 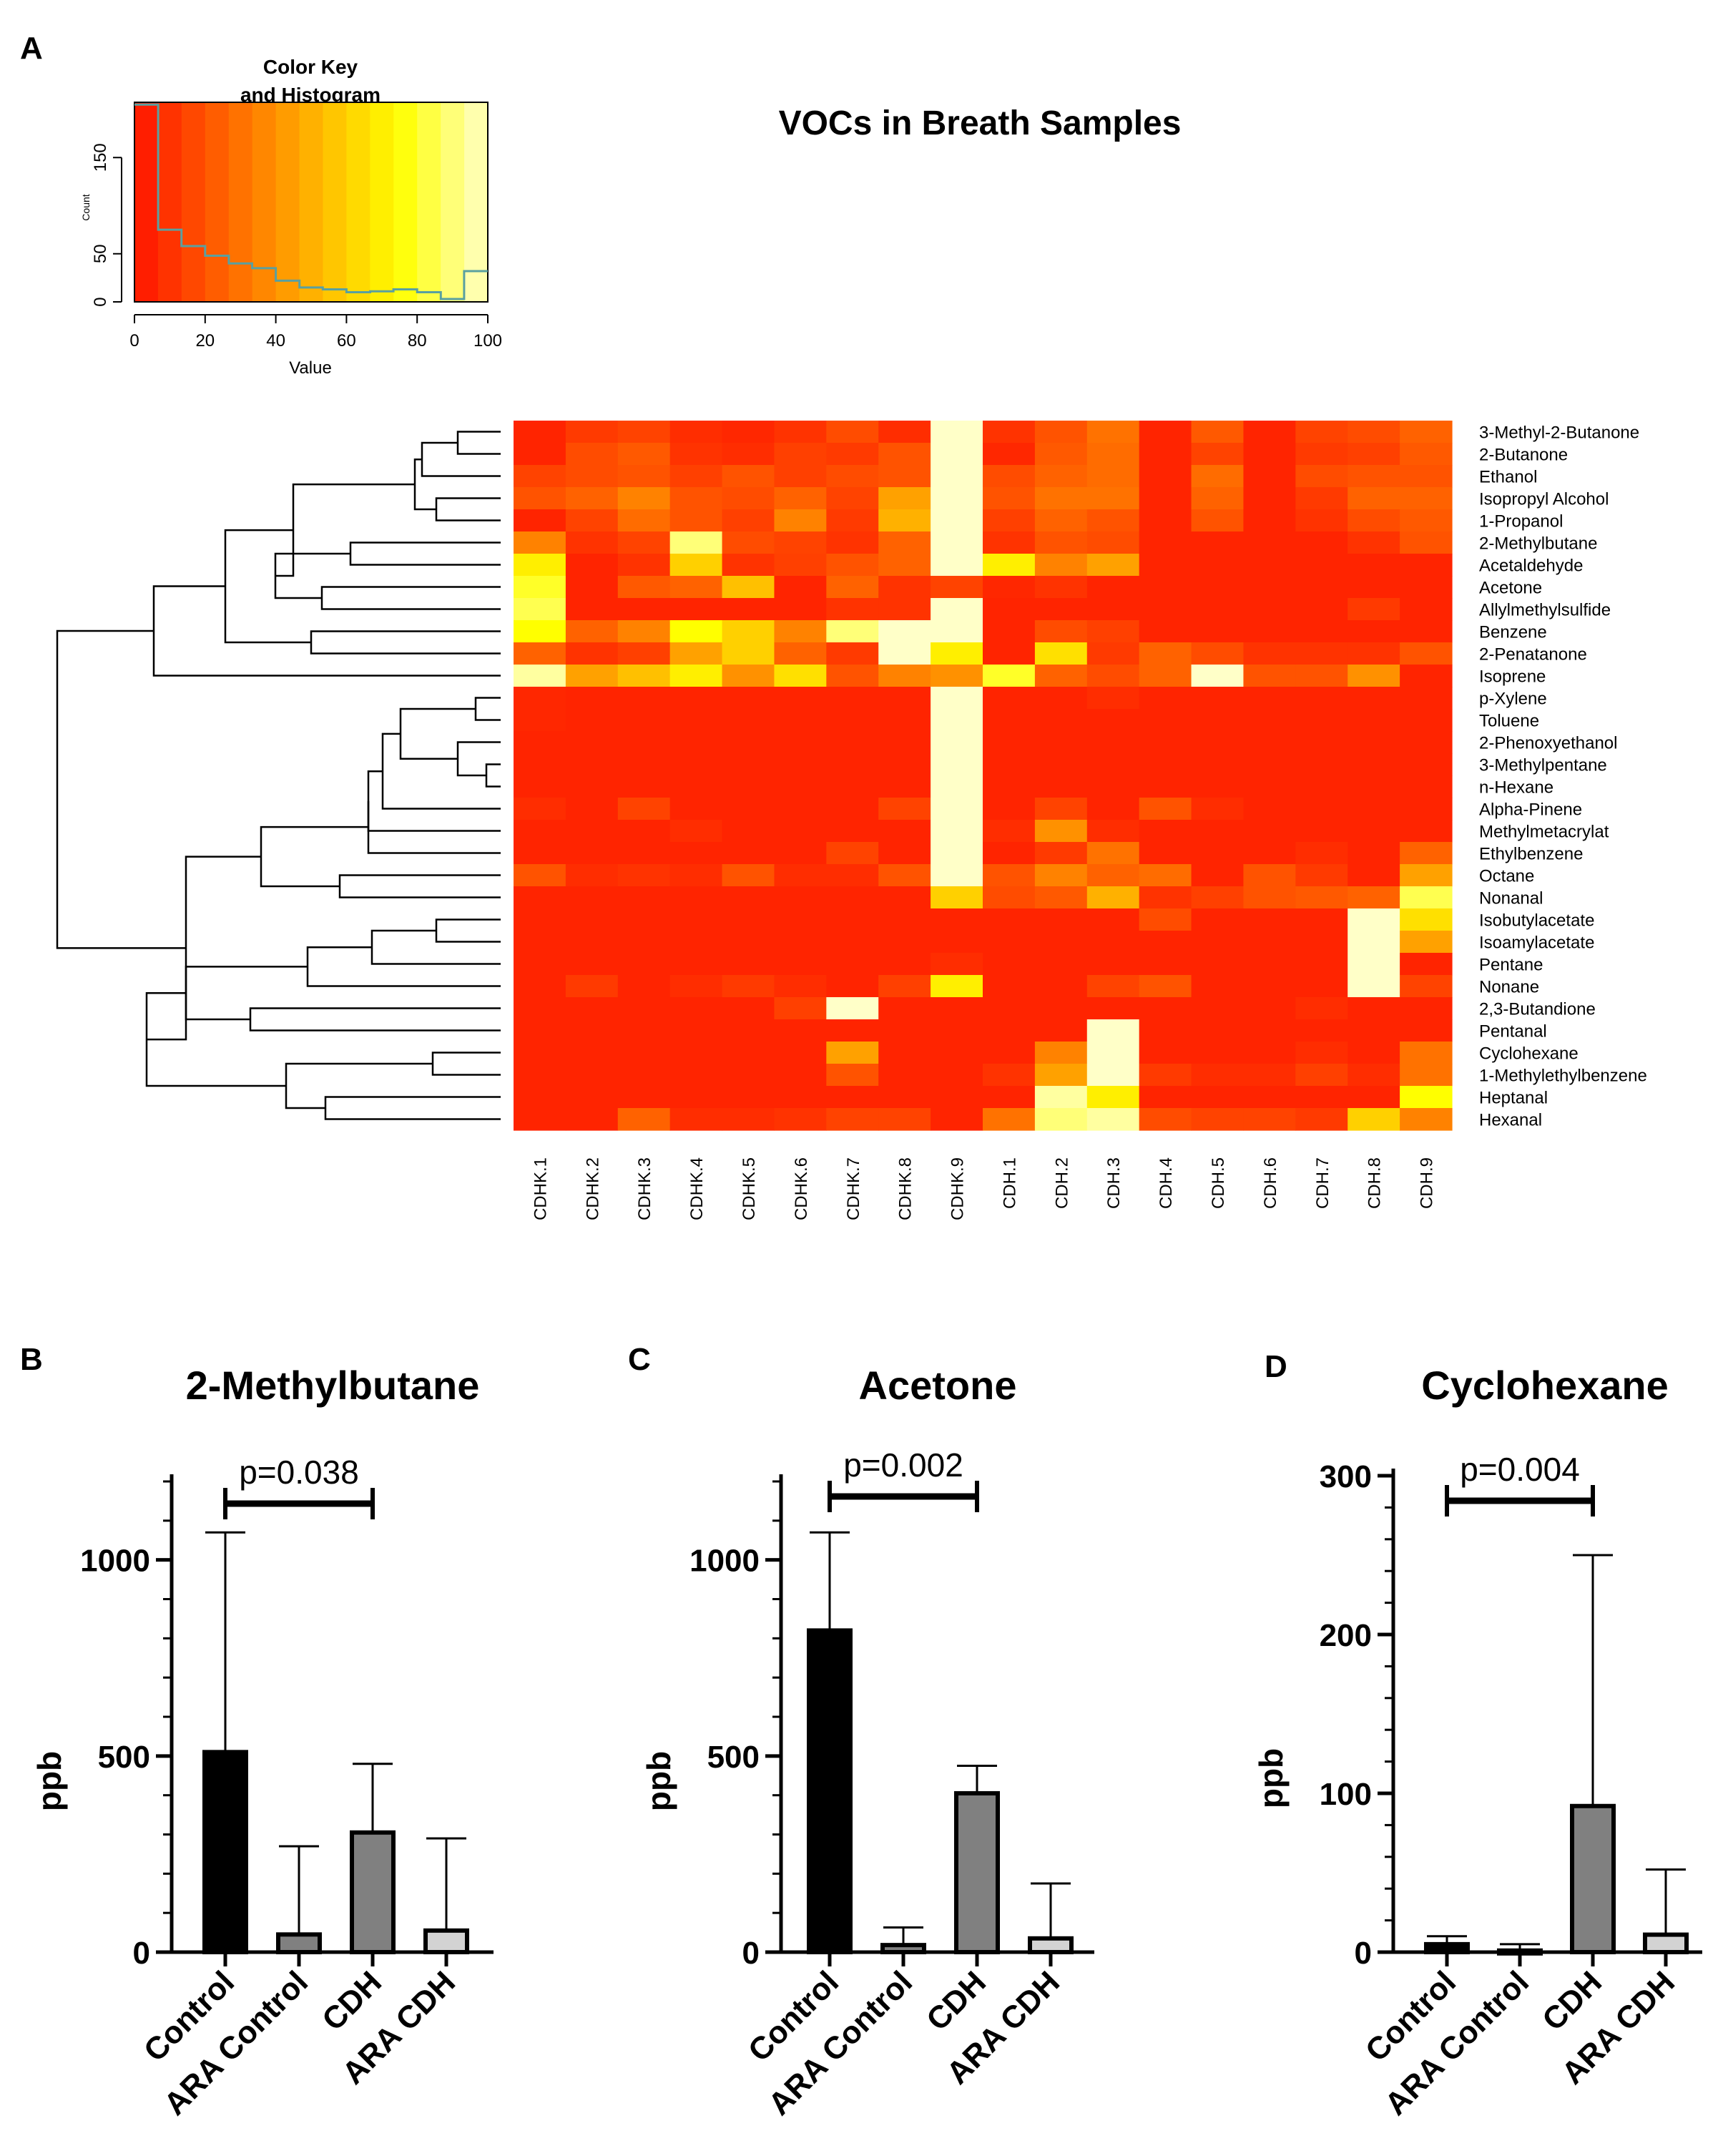 What do you see at coordinates (101, 302) in the screenshot?
I see `color-key-y-tick-label: 0` at bounding box center [101, 302].